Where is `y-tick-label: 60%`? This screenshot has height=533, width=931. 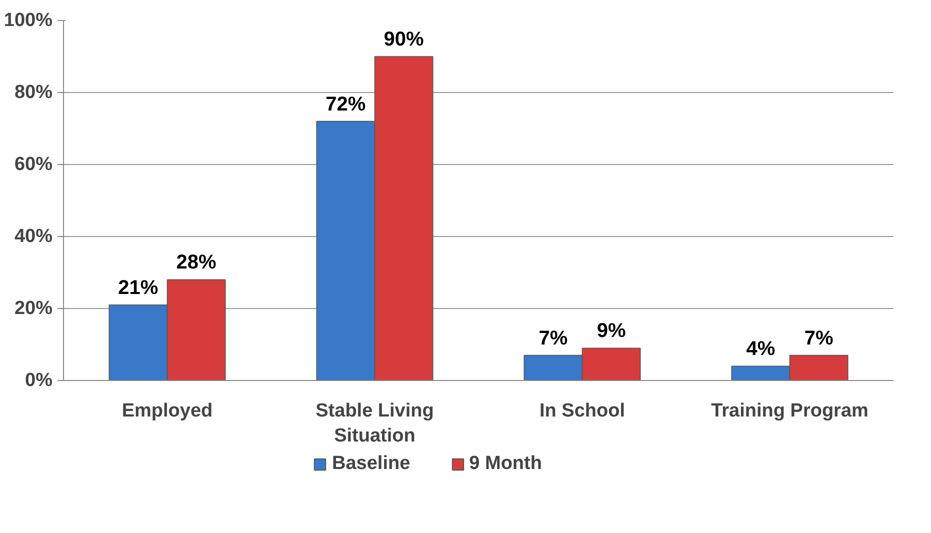 y-tick-label: 60% is located at coordinates (33, 164).